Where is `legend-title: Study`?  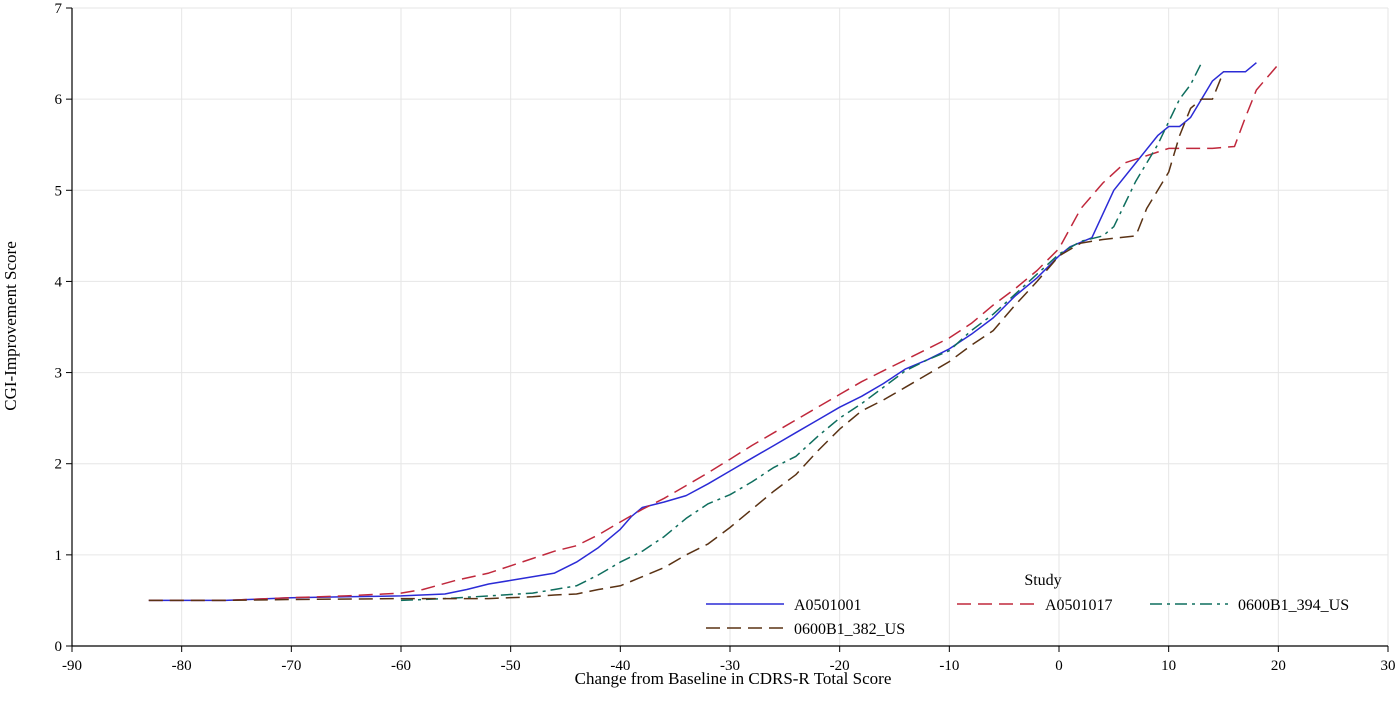 legend-title: Study is located at coordinates (1042, 580).